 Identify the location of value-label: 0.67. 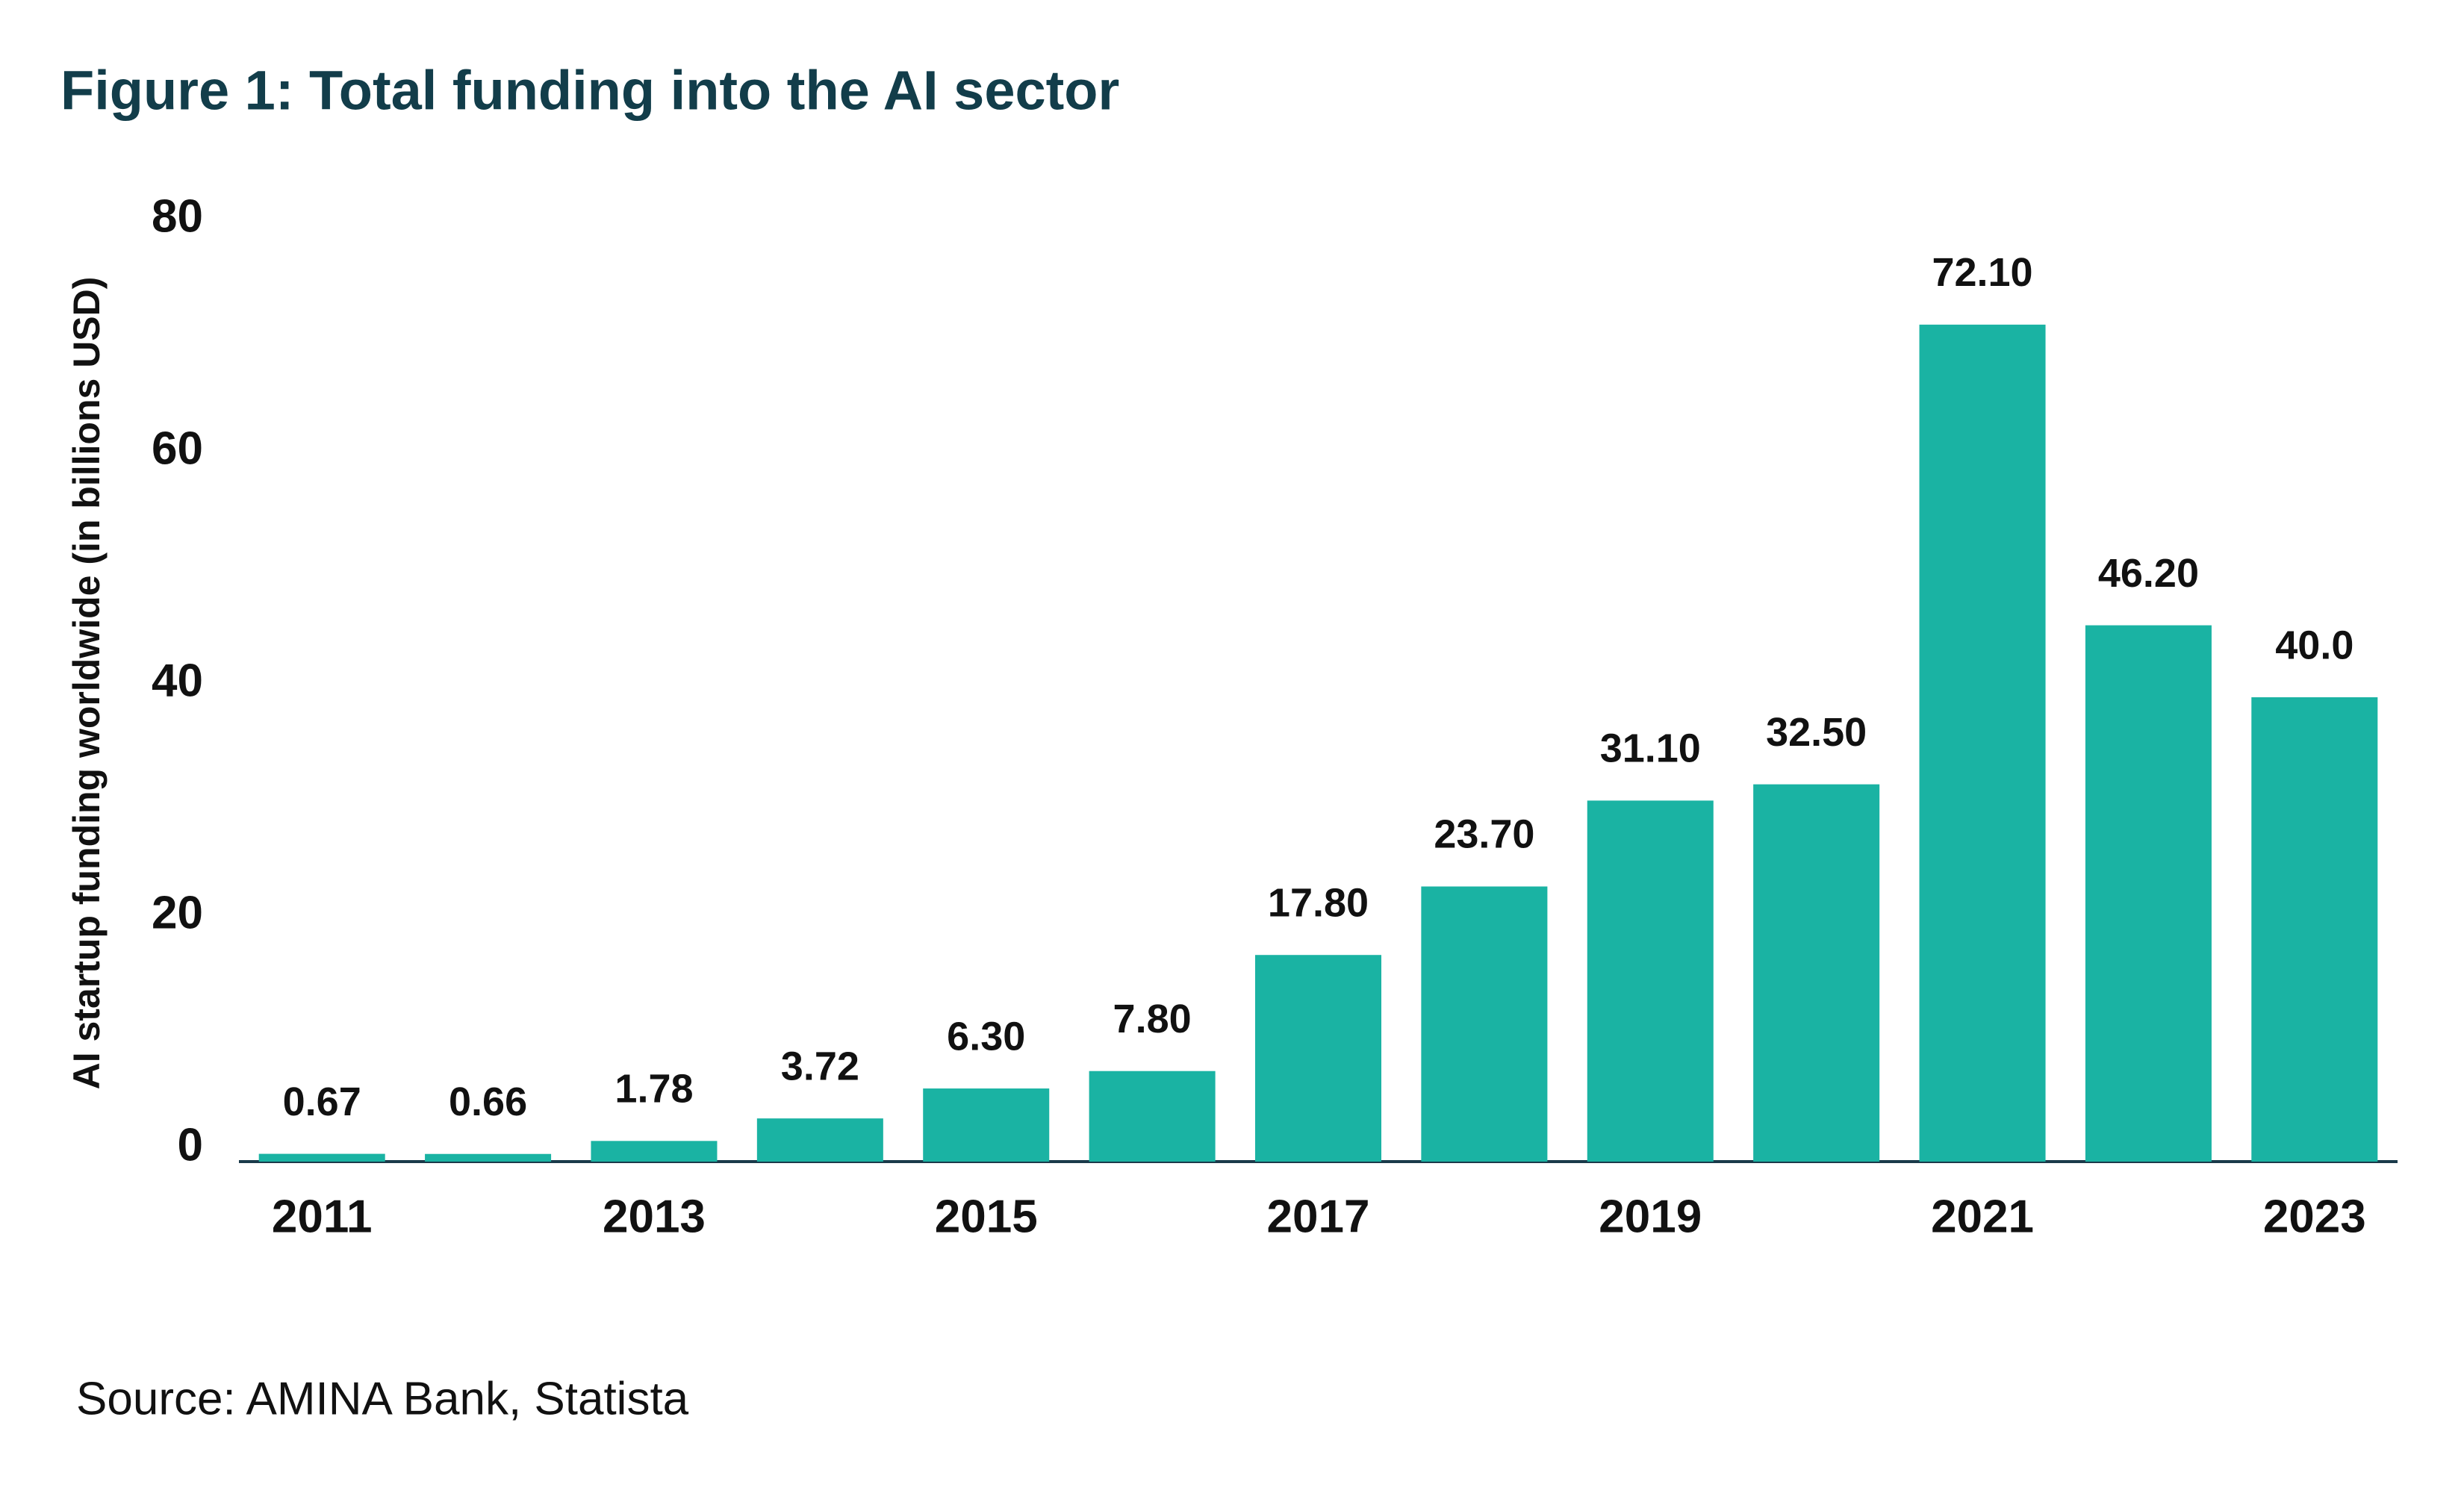
(322, 1101).